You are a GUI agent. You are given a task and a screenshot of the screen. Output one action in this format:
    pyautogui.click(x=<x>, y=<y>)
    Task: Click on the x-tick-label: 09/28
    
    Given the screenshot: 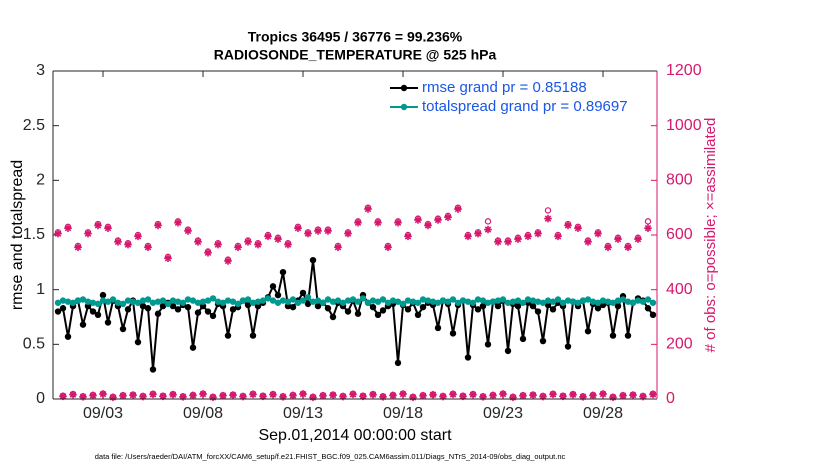 What is the action you would take?
    pyautogui.click(x=603, y=413)
    